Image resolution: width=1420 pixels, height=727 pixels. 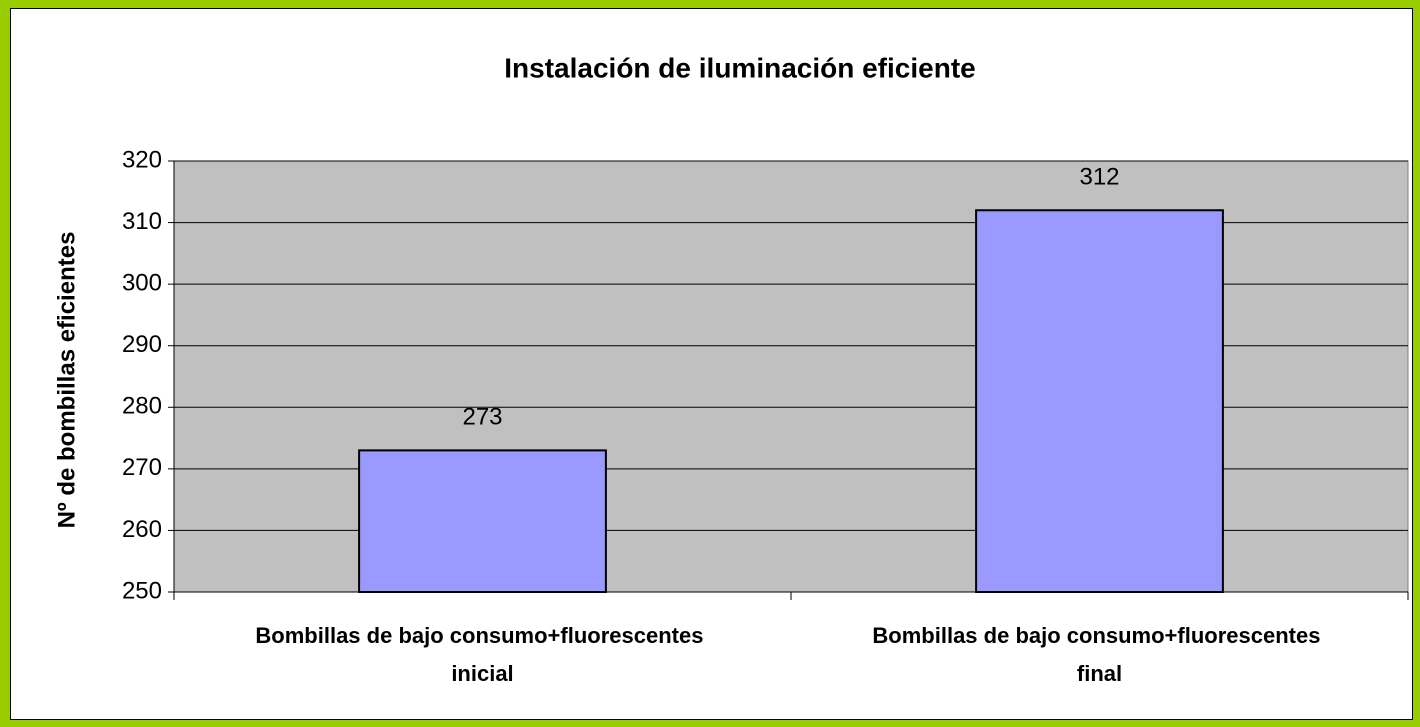 What do you see at coordinates (142, 590) in the screenshot?
I see `y-tick-label: 250` at bounding box center [142, 590].